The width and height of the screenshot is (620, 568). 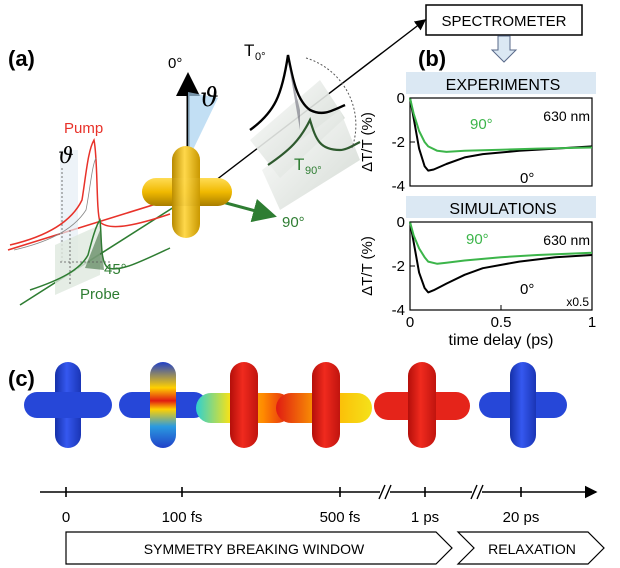 What do you see at coordinates (187, 192) in the screenshot?
I see `gold-nanocross` at bounding box center [187, 192].